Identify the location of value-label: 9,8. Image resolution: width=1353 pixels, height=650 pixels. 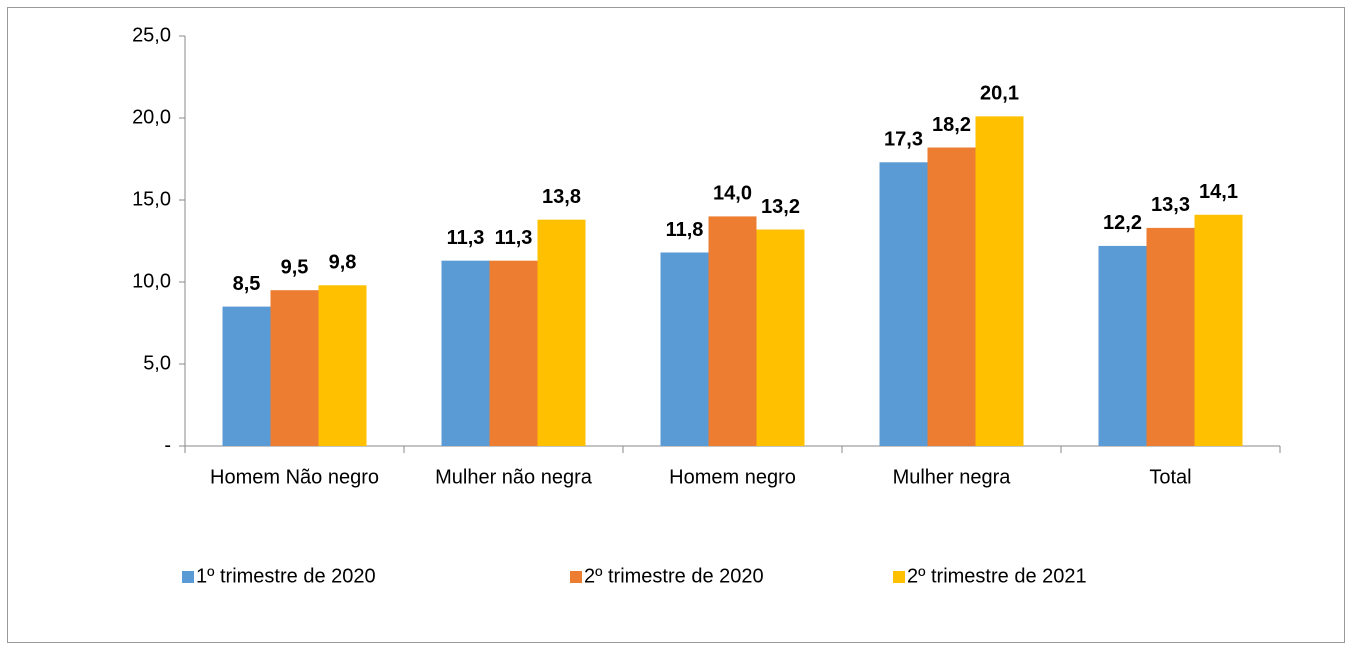
(343, 263).